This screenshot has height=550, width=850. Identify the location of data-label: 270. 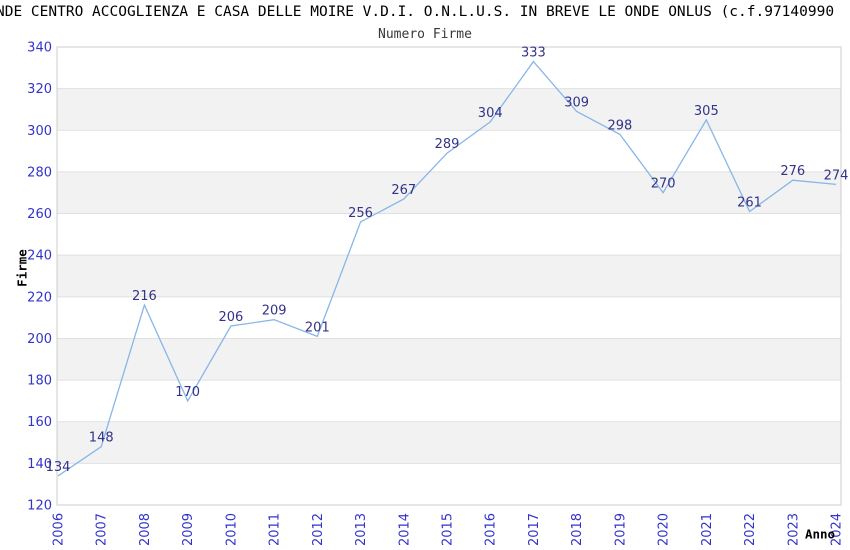
(663, 184).